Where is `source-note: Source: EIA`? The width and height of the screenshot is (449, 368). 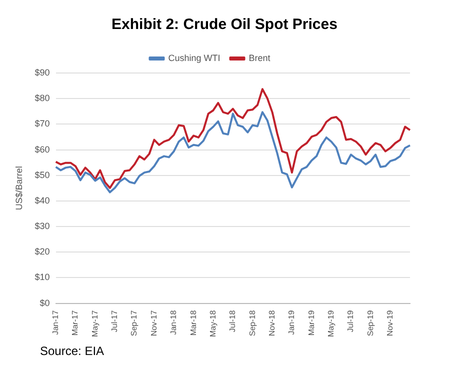
source-note: Source: EIA is located at coordinates (72, 351).